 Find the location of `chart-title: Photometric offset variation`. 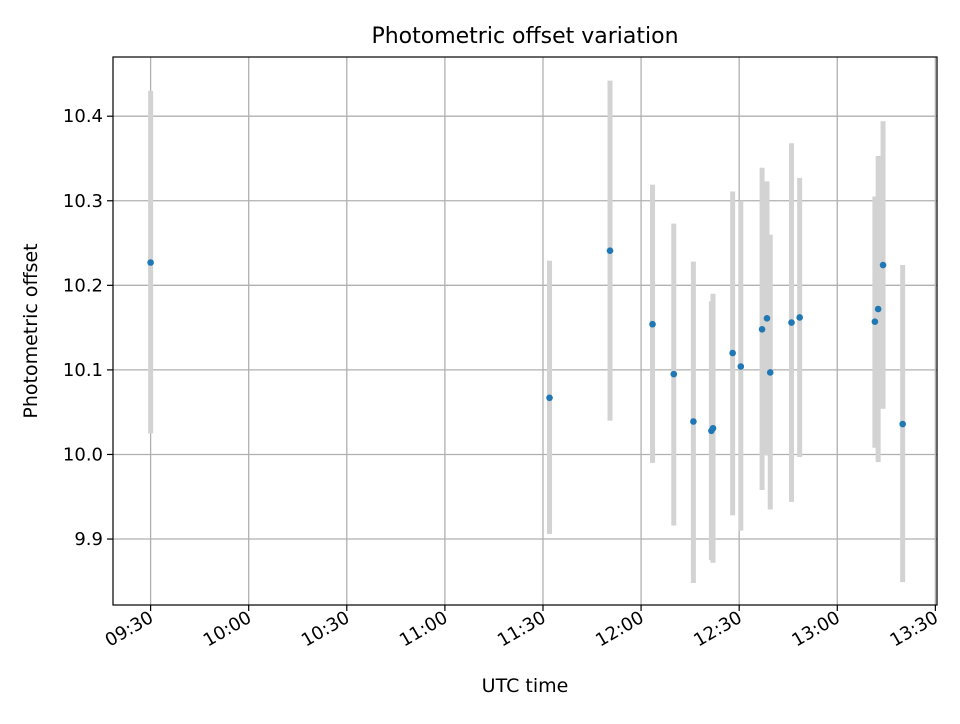

chart-title: Photometric offset variation is located at coordinates (524, 36).